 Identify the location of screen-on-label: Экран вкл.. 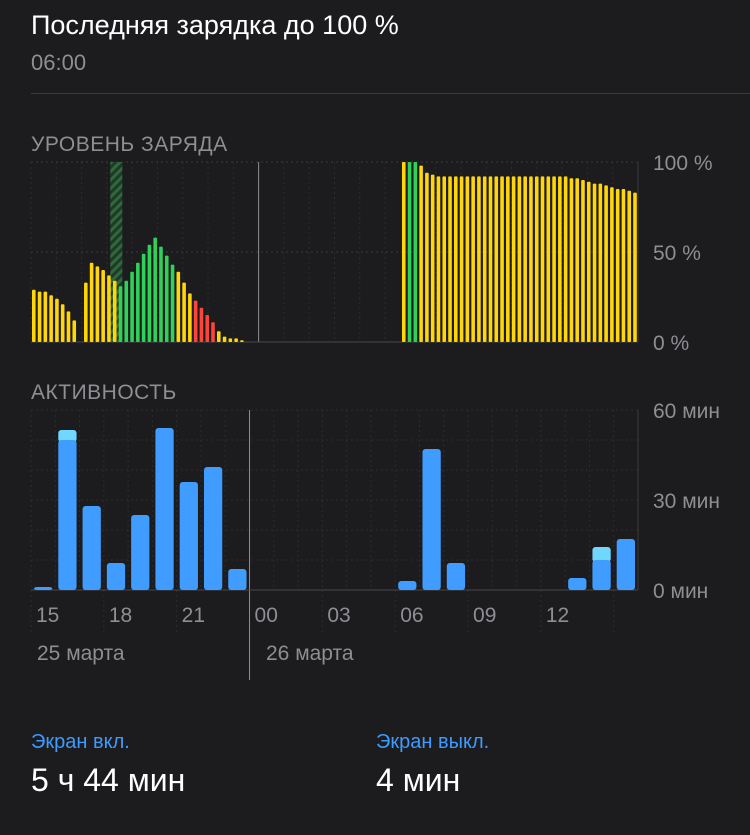
(80, 742).